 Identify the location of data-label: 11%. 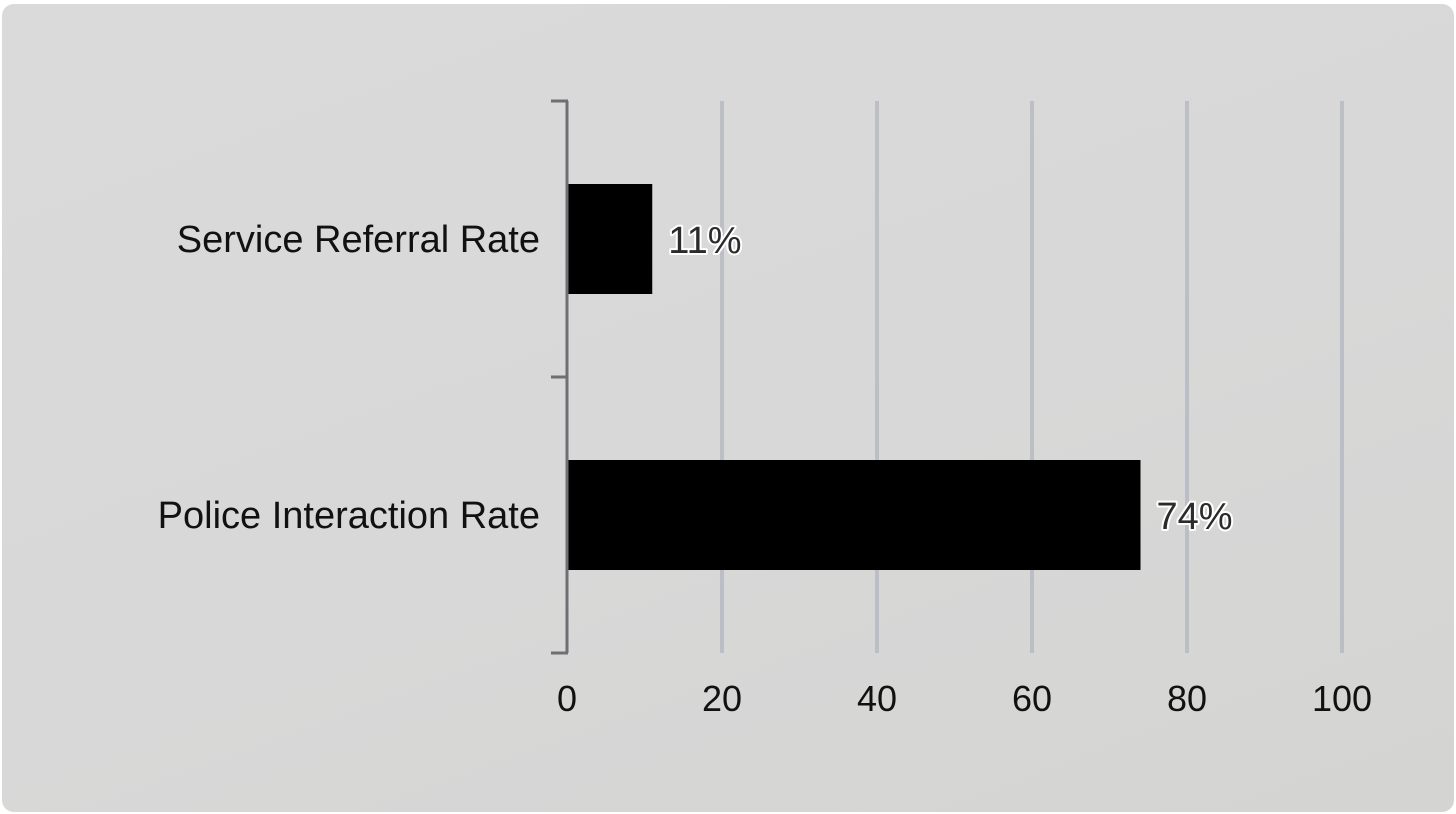
(704, 241).